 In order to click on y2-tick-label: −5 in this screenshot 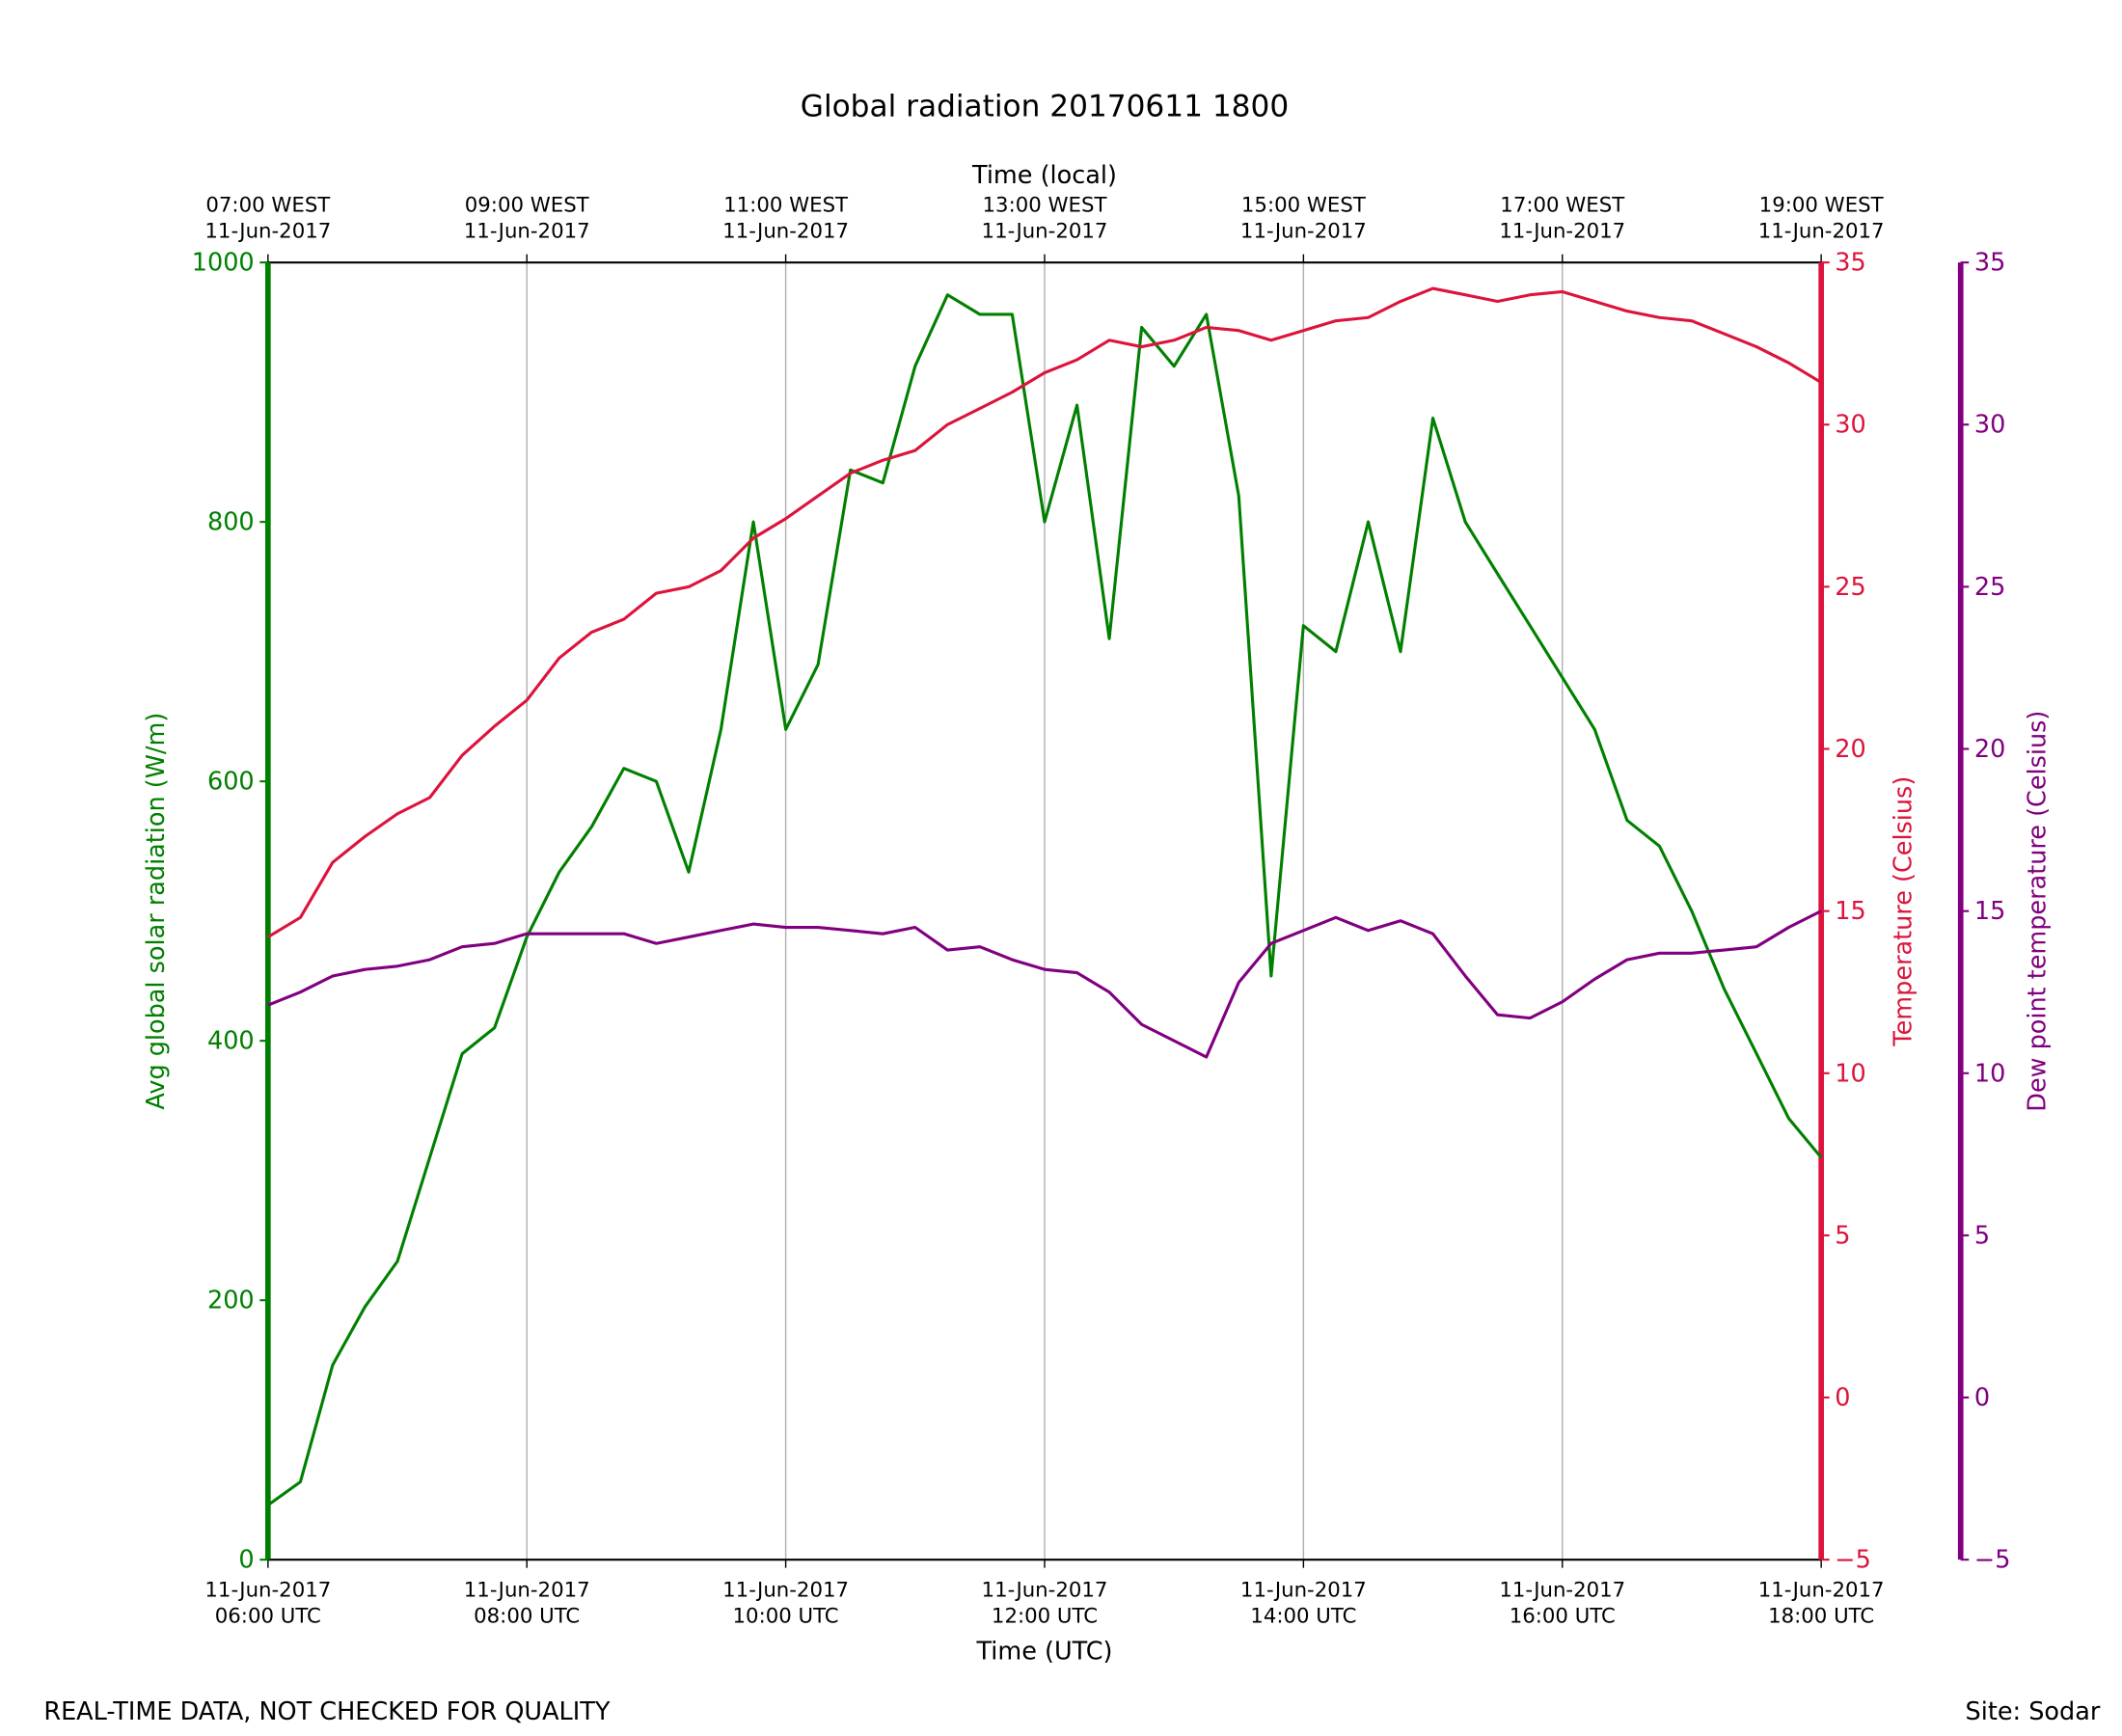, I will do `click(1853, 1560)`.